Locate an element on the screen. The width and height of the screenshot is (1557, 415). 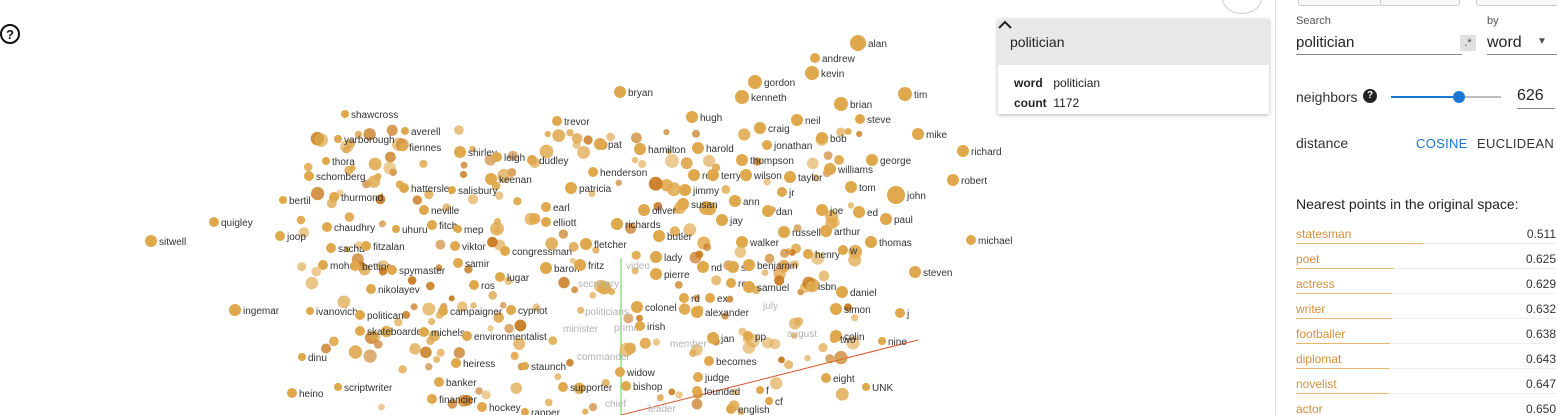
cosine-button: COSINE is located at coordinates (1442, 143).